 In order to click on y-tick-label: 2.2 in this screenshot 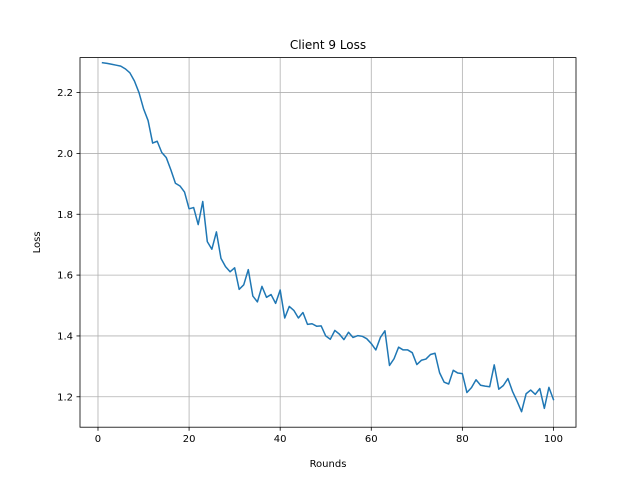, I will do `click(65, 93)`.